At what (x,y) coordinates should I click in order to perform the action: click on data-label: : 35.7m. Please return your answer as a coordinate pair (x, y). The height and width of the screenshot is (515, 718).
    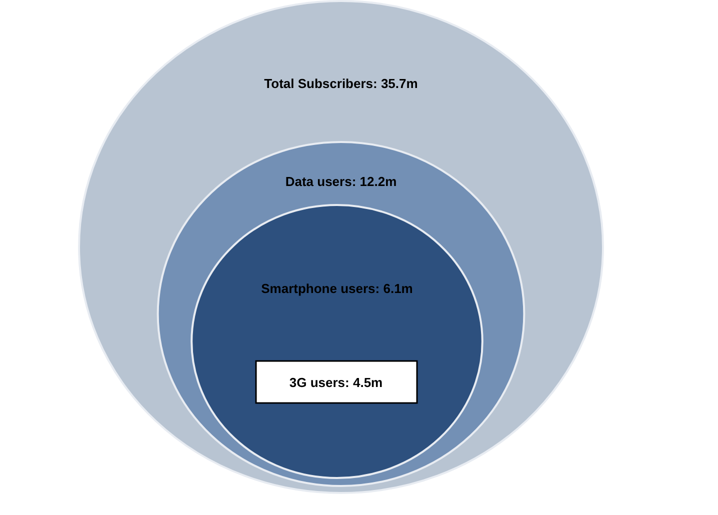
    Looking at the image, I should click on (395, 83).